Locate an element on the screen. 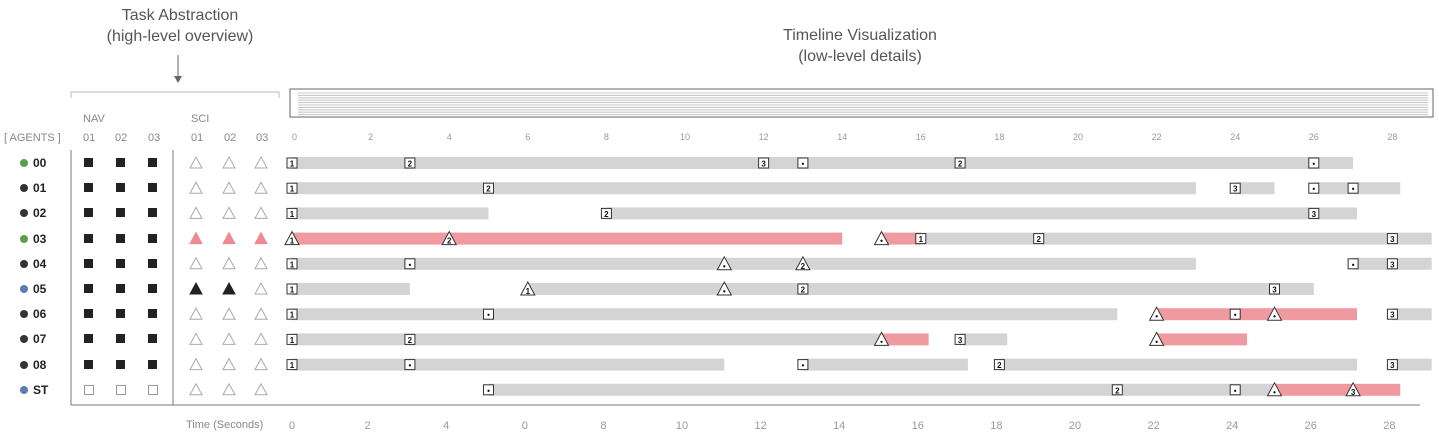 The image size is (1439, 441). agent-label: 00 is located at coordinates (33, 163).